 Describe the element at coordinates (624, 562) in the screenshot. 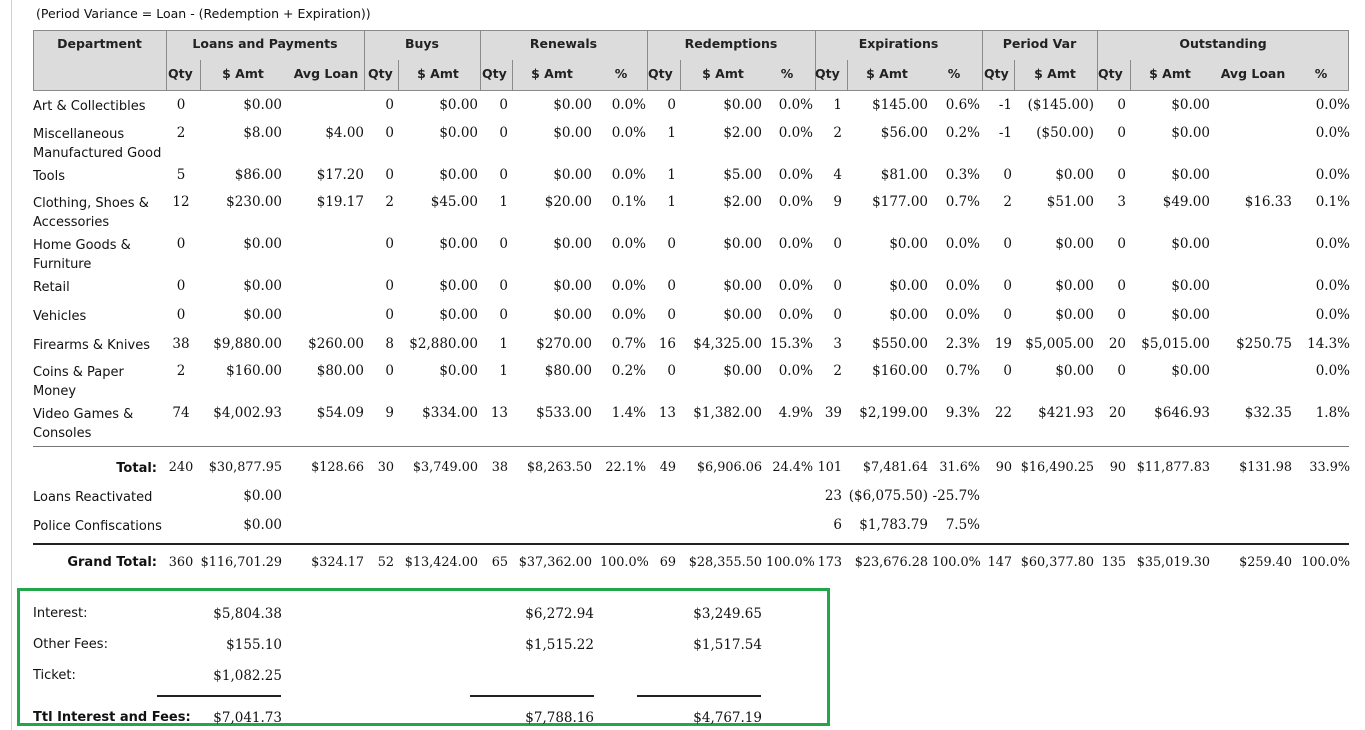

I see `grand-total-renewals-pct: 100.0%` at that location.